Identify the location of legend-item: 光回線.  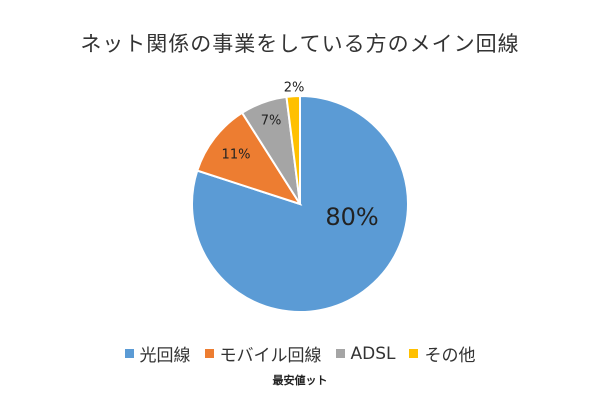
(157, 353).